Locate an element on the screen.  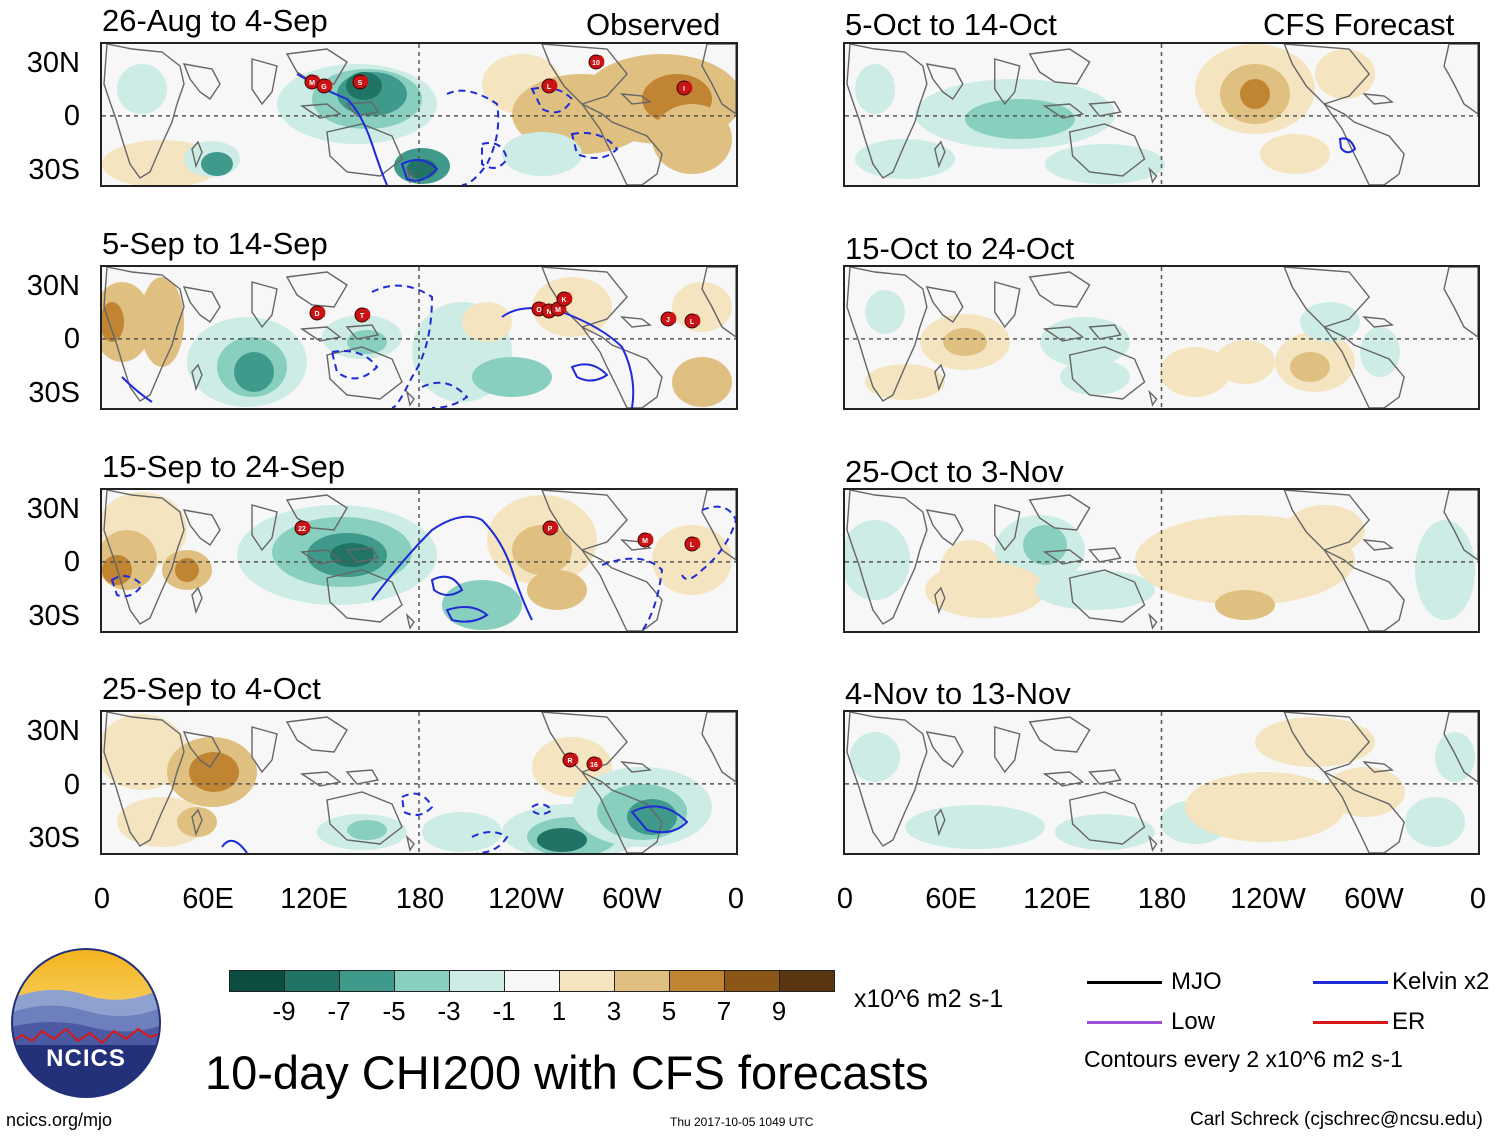
low-legend-label: Low is located at coordinates (1193, 1021).